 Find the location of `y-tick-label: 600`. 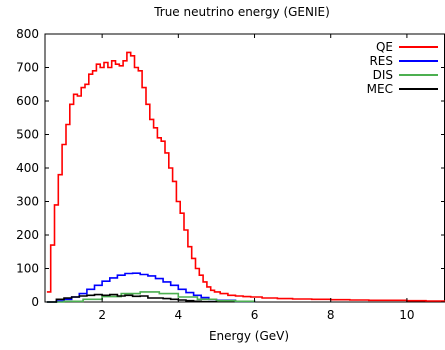

y-tick-label: 600 is located at coordinates (27, 101).